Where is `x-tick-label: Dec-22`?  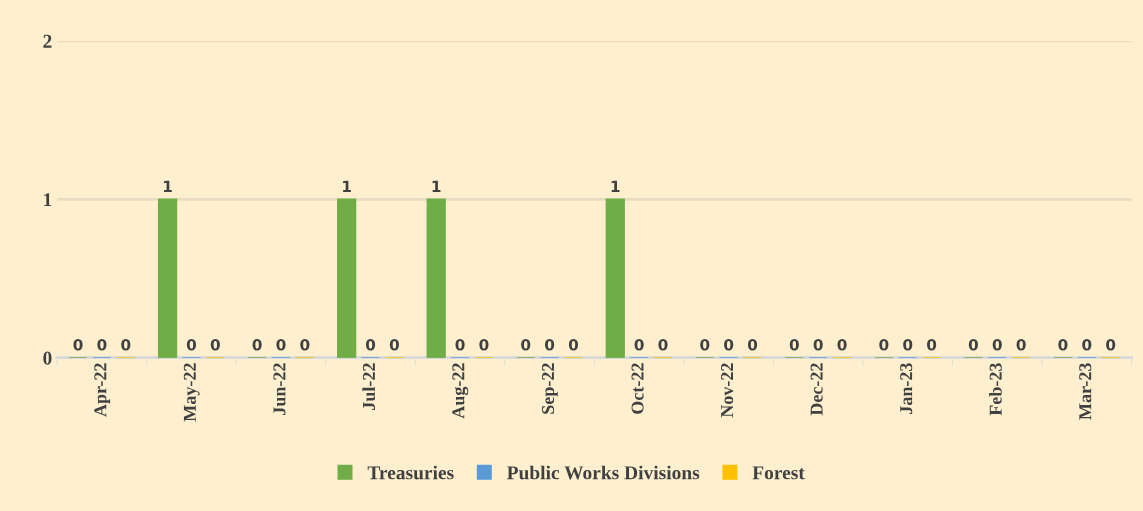
x-tick-label: Dec-22 is located at coordinates (816, 389).